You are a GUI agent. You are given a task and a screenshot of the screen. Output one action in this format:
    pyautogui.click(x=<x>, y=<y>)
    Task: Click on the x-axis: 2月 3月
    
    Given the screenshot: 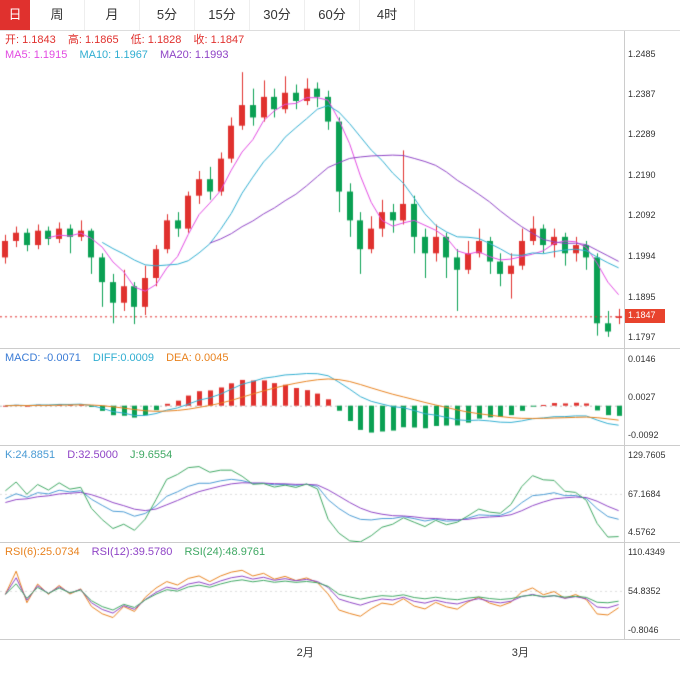 What is the action you would take?
    pyautogui.click(x=312, y=657)
    